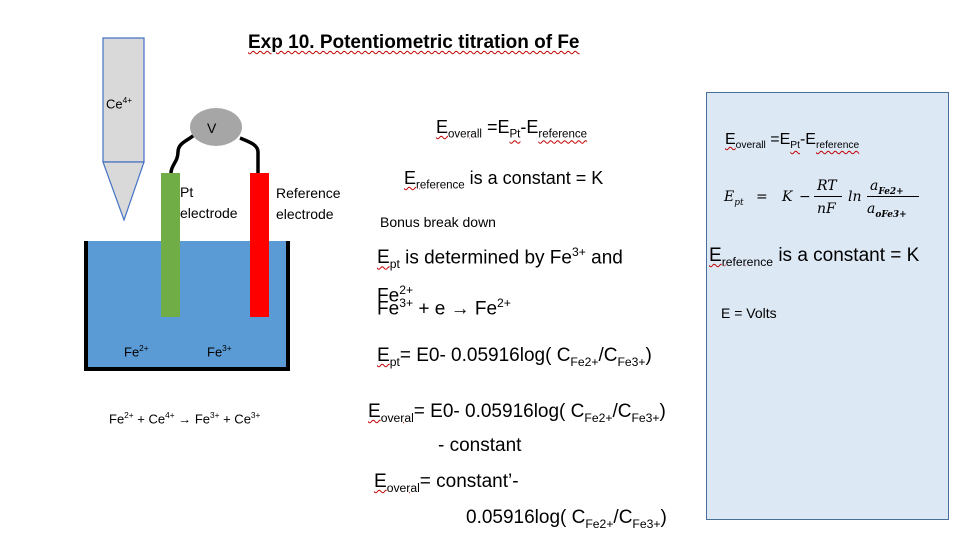 This screenshot has height=539, width=960. Describe the element at coordinates (749, 313) in the screenshot. I see `panel-volts: E = Volts` at that location.